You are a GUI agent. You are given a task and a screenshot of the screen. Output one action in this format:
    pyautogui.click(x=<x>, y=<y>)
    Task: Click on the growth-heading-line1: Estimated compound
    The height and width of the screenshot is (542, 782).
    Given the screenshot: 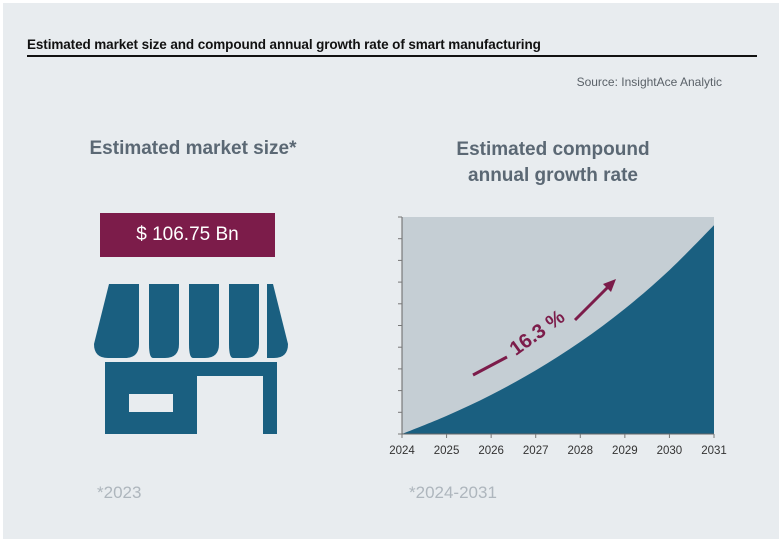 What is the action you would take?
    pyautogui.click(x=553, y=149)
    